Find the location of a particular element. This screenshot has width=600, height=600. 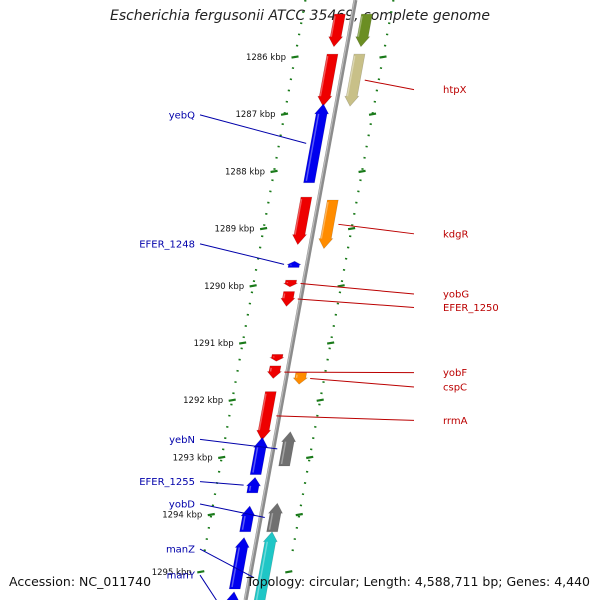

efer_1250-gene-arrow is located at coordinates (288, 299).